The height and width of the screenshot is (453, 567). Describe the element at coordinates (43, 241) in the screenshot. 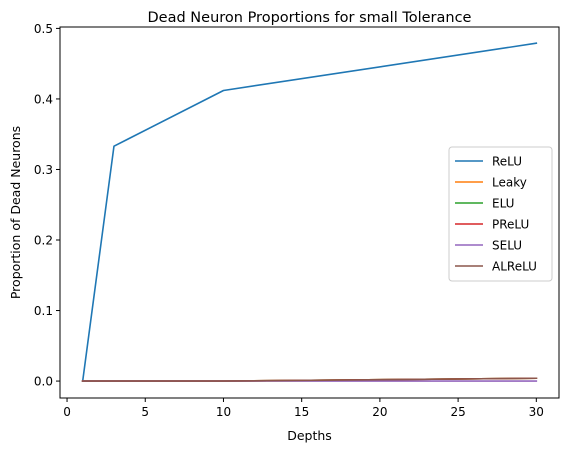

I see `y-tick-label: 0.2` at that location.